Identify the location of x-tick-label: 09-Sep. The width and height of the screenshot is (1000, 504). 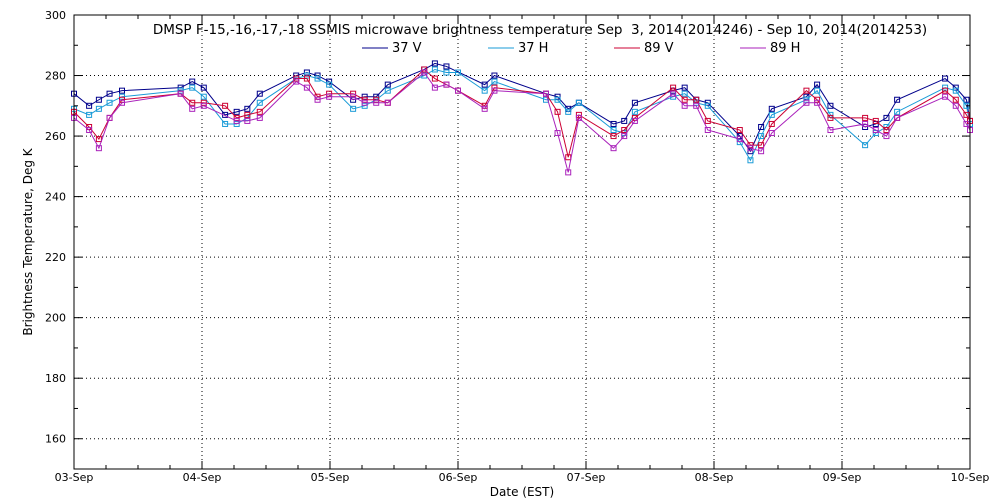
(842, 477).